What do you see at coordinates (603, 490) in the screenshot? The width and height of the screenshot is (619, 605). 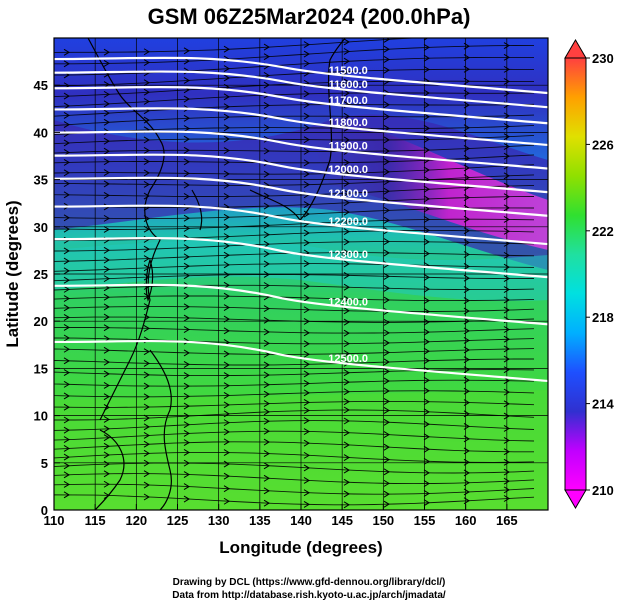 I see `colorbar-tick-label: 210` at bounding box center [603, 490].